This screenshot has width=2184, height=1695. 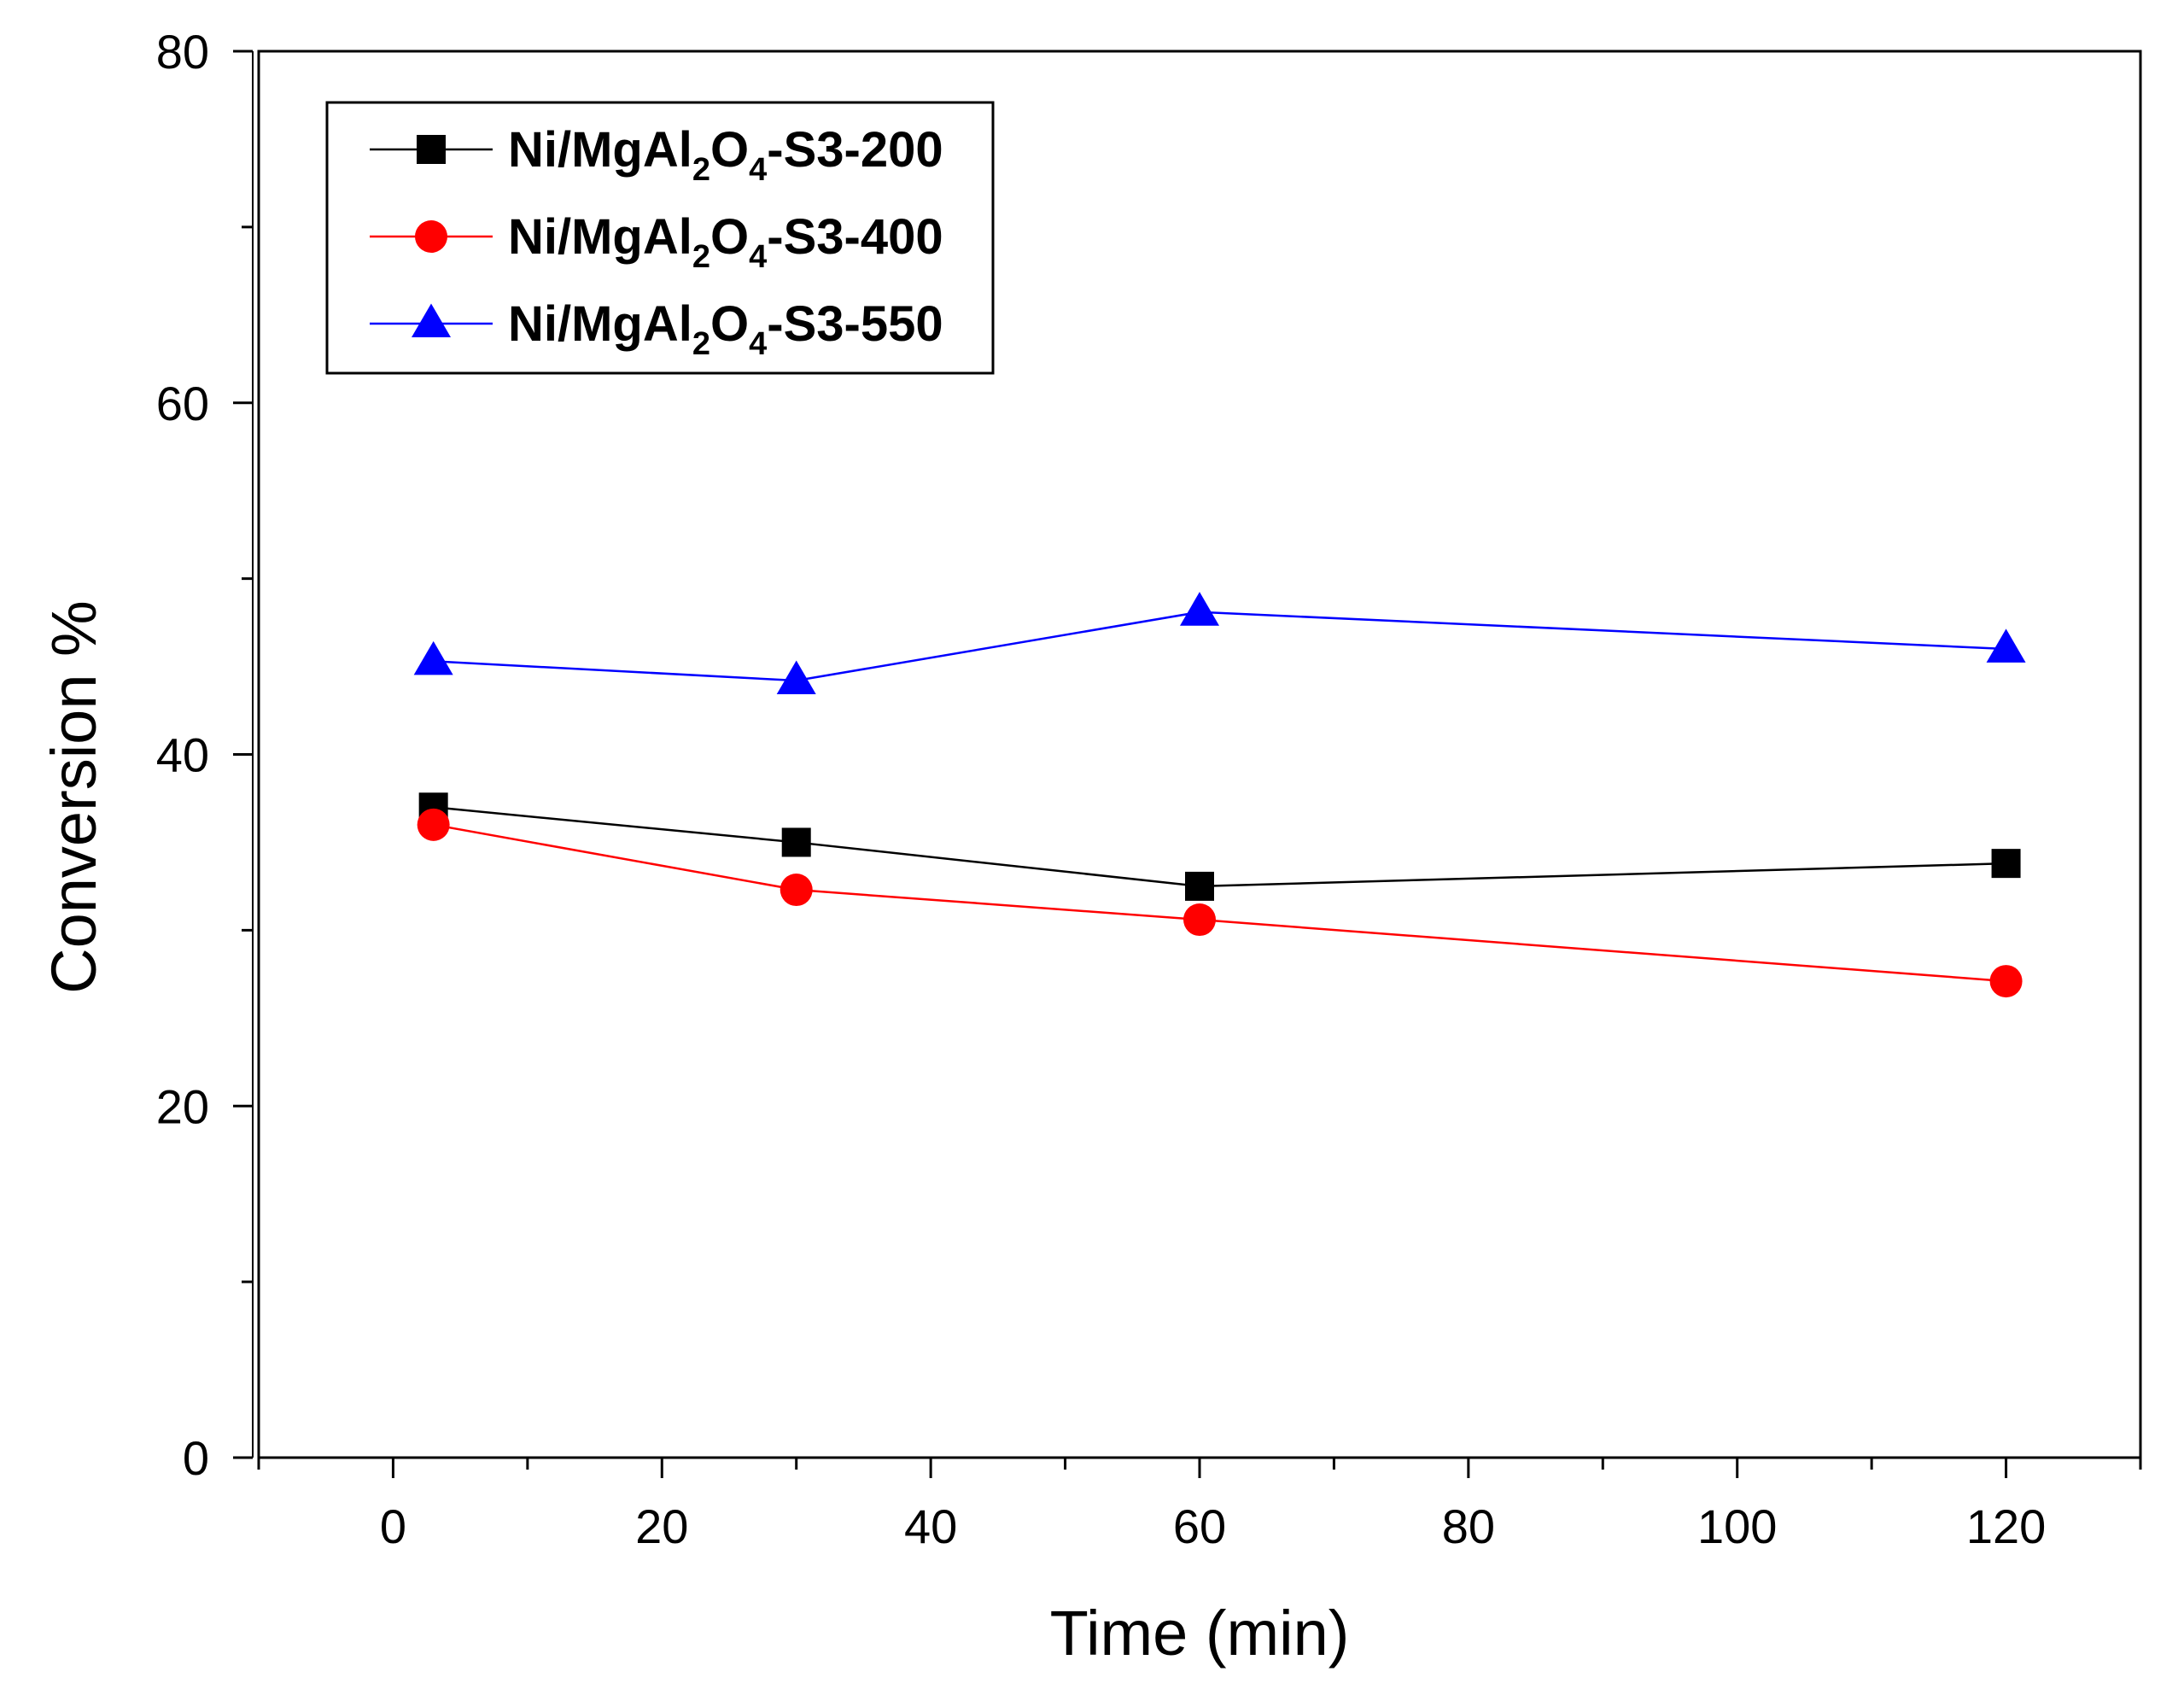 I want to click on x-tick-label: 100, so click(x=1737, y=1526).